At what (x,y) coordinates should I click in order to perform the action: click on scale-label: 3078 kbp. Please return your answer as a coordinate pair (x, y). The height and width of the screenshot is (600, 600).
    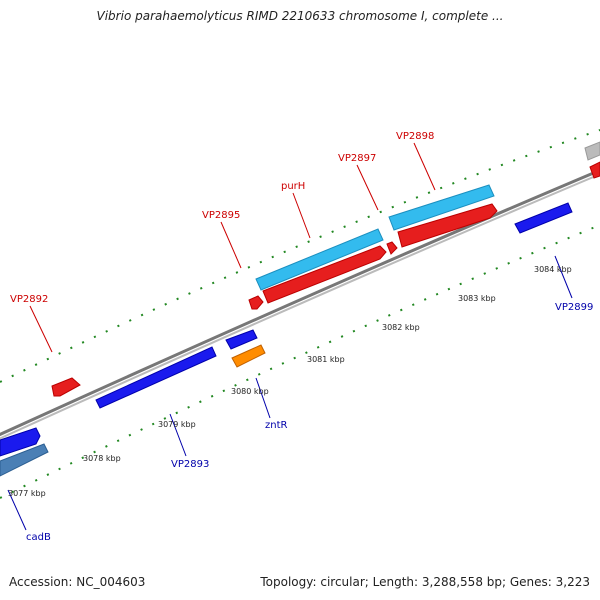
    Looking at the image, I should click on (102, 458).